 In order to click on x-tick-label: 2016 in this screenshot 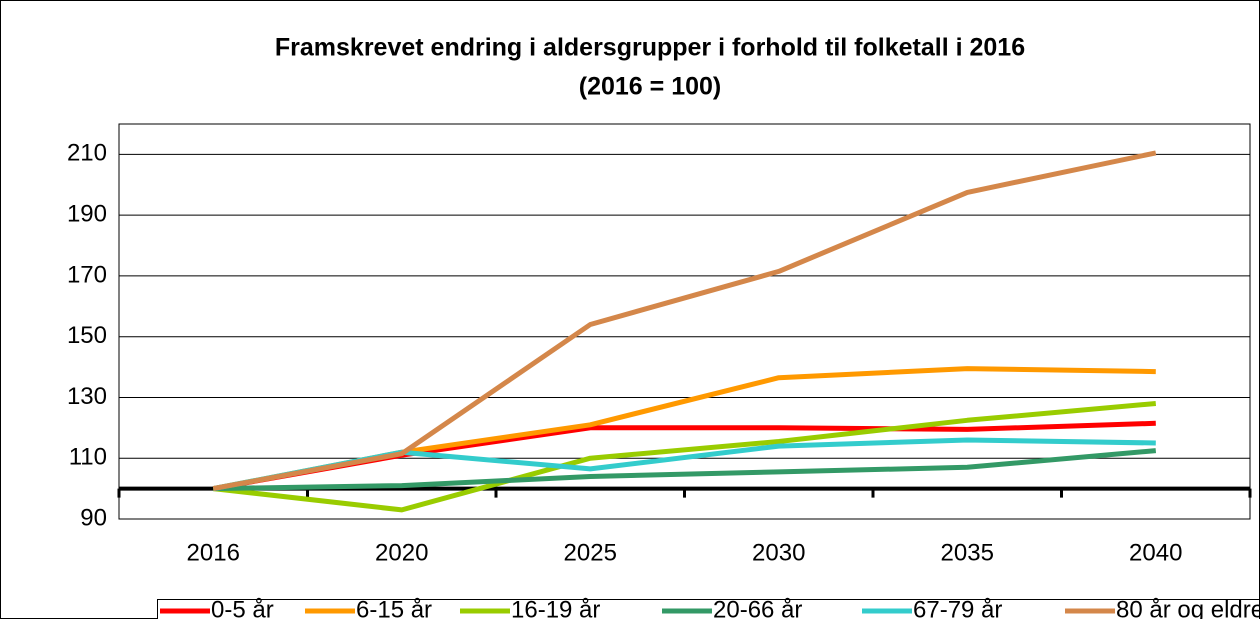, I will do `click(213, 552)`.